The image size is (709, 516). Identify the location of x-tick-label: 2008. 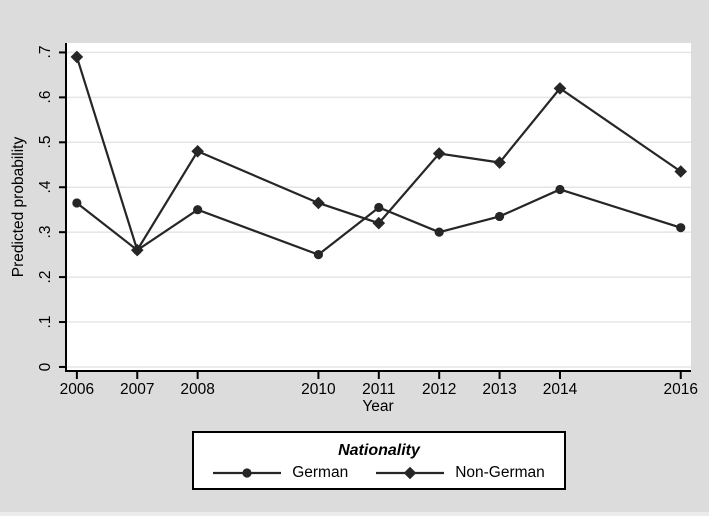
(197, 389).